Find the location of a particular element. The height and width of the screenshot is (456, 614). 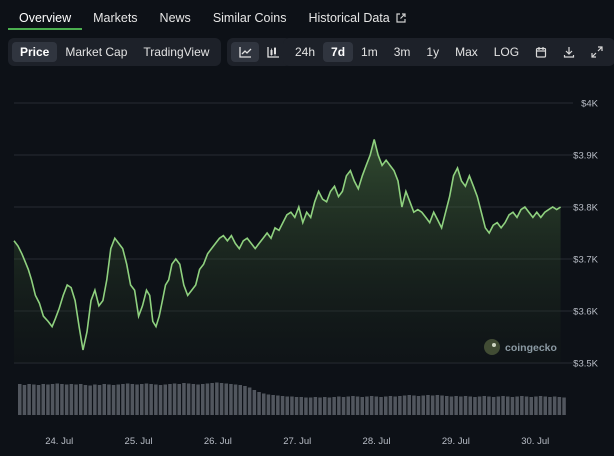

download-button is located at coordinates (569, 52).